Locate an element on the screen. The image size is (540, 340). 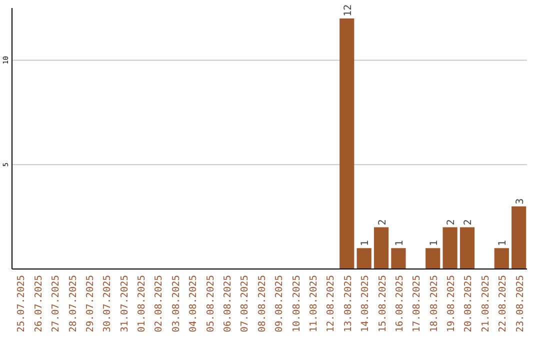
data-label: 3 is located at coordinates (520, 201).